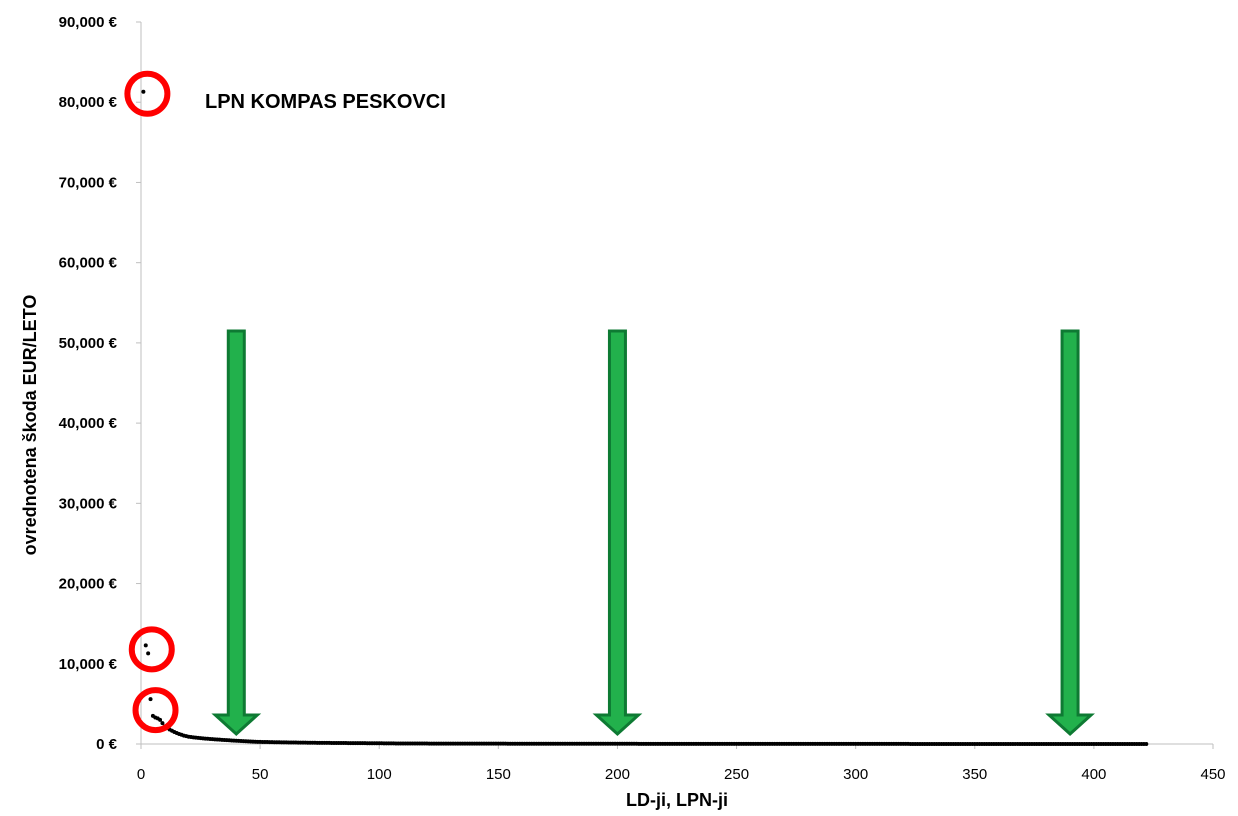  Describe the element at coordinates (107, 744) in the screenshot. I see `y-tick-label: 0 €` at that location.